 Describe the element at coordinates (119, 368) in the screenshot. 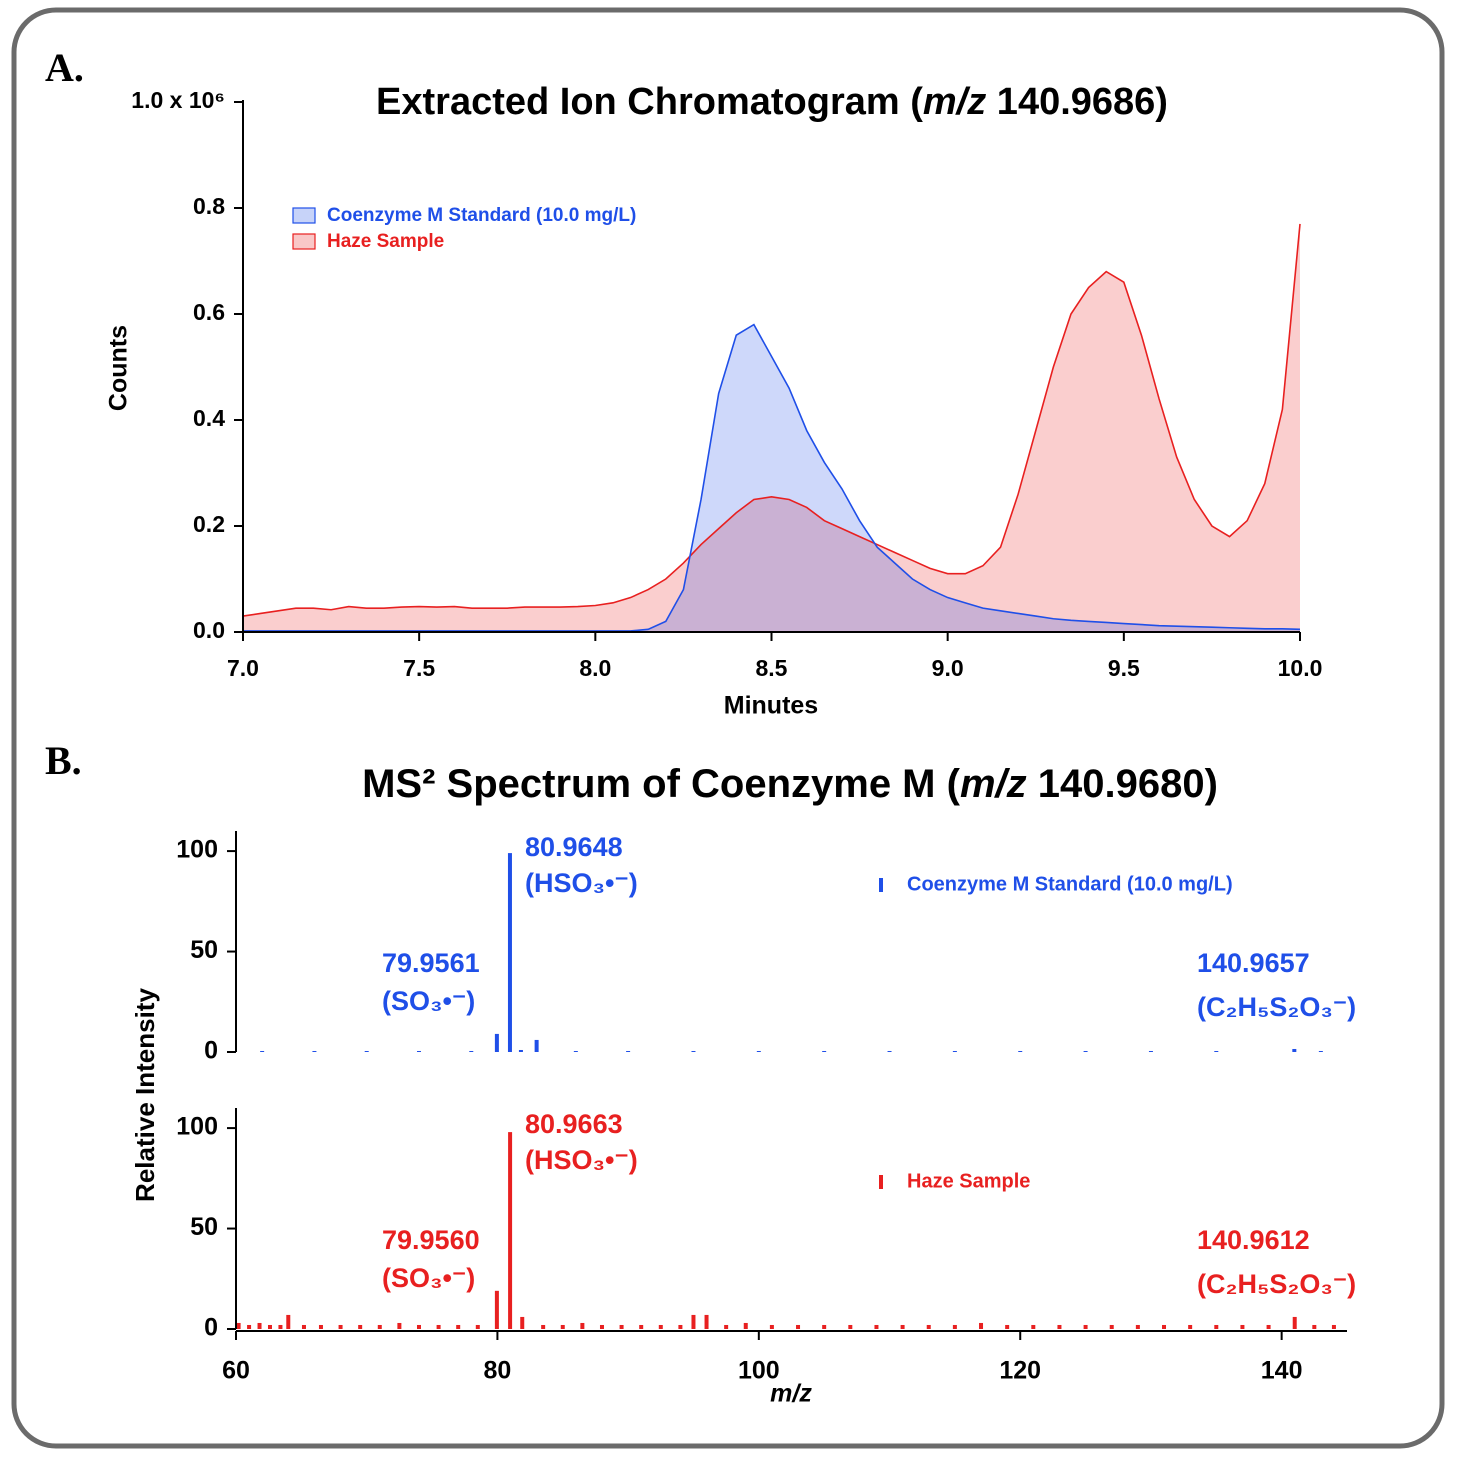

I see `y-axis-label: Counts` at that location.